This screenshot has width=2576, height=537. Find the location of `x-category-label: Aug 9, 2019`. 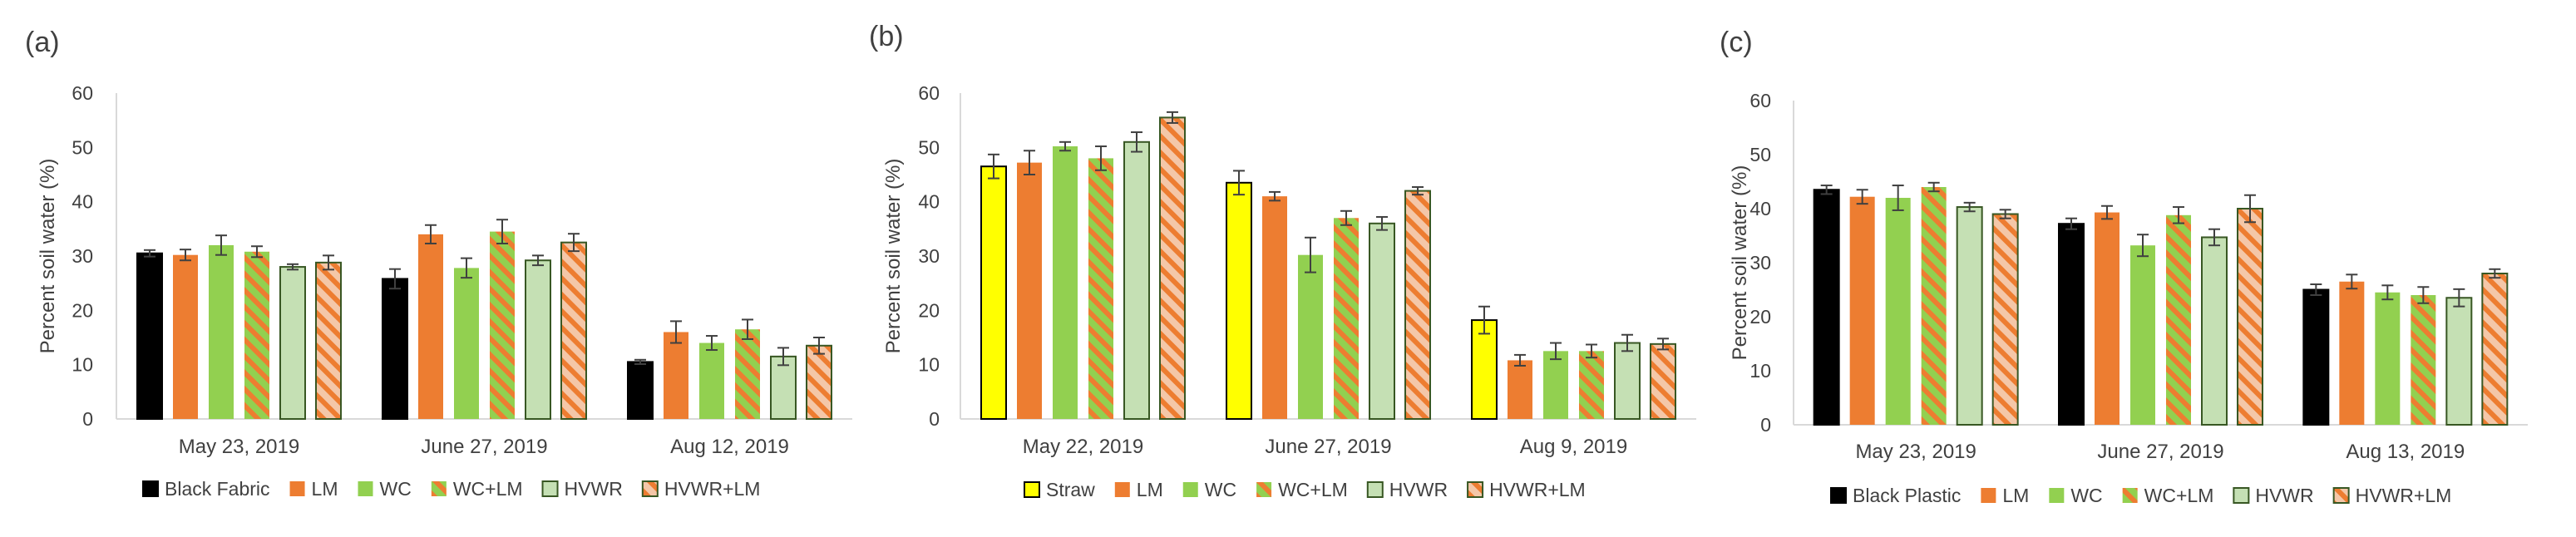

x-category-label: Aug 9, 2019 is located at coordinates (1573, 447).